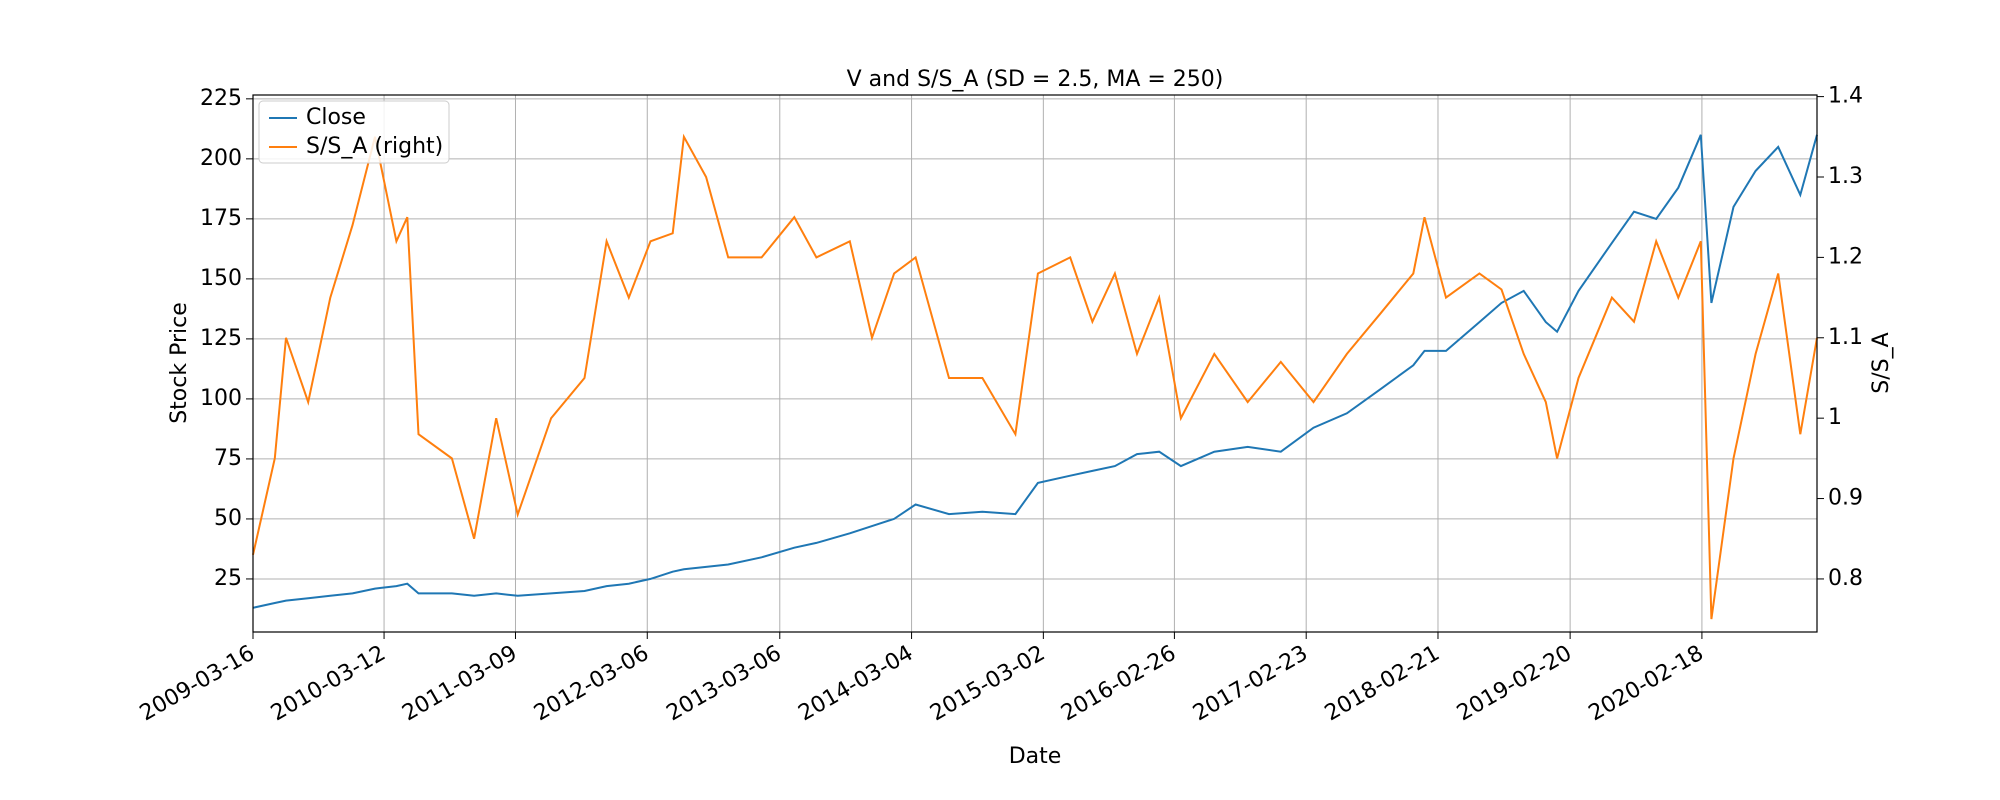  Describe the element at coordinates (1881, 362) in the screenshot. I see `y2-axis-label: S/S_A` at that location.